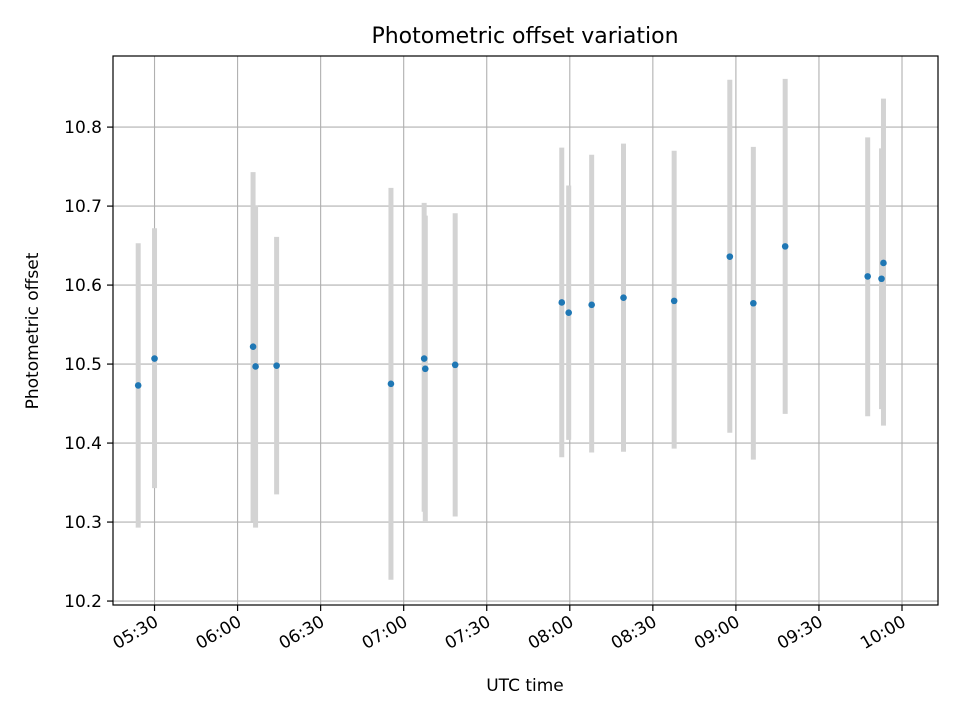 This screenshot has height=720, width=960. Describe the element at coordinates (33, 330) in the screenshot. I see `y-axis-label: Photometric offset` at that location.